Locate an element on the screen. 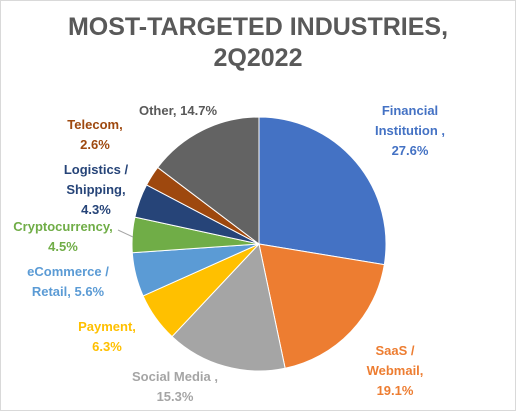  slice-label-line: Shipping, is located at coordinates (95, 189).